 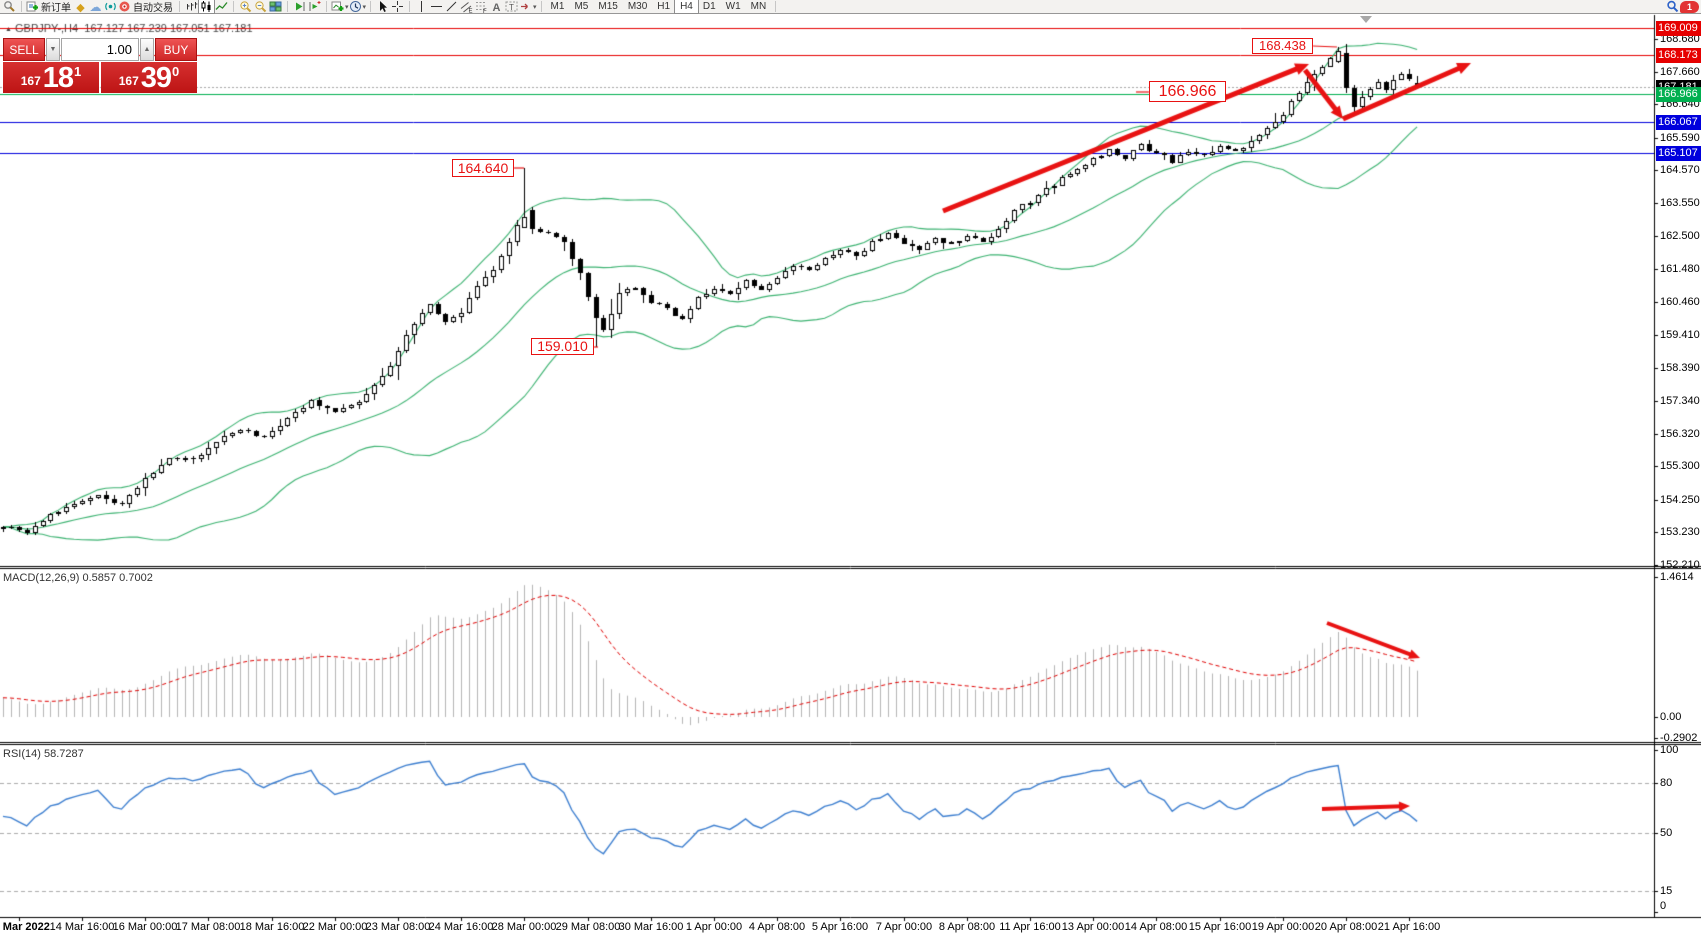 What do you see at coordinates (1680, 302) in the screenshot?
I see `price-tick-label: 160.460` at bounding box center [1680, 302].